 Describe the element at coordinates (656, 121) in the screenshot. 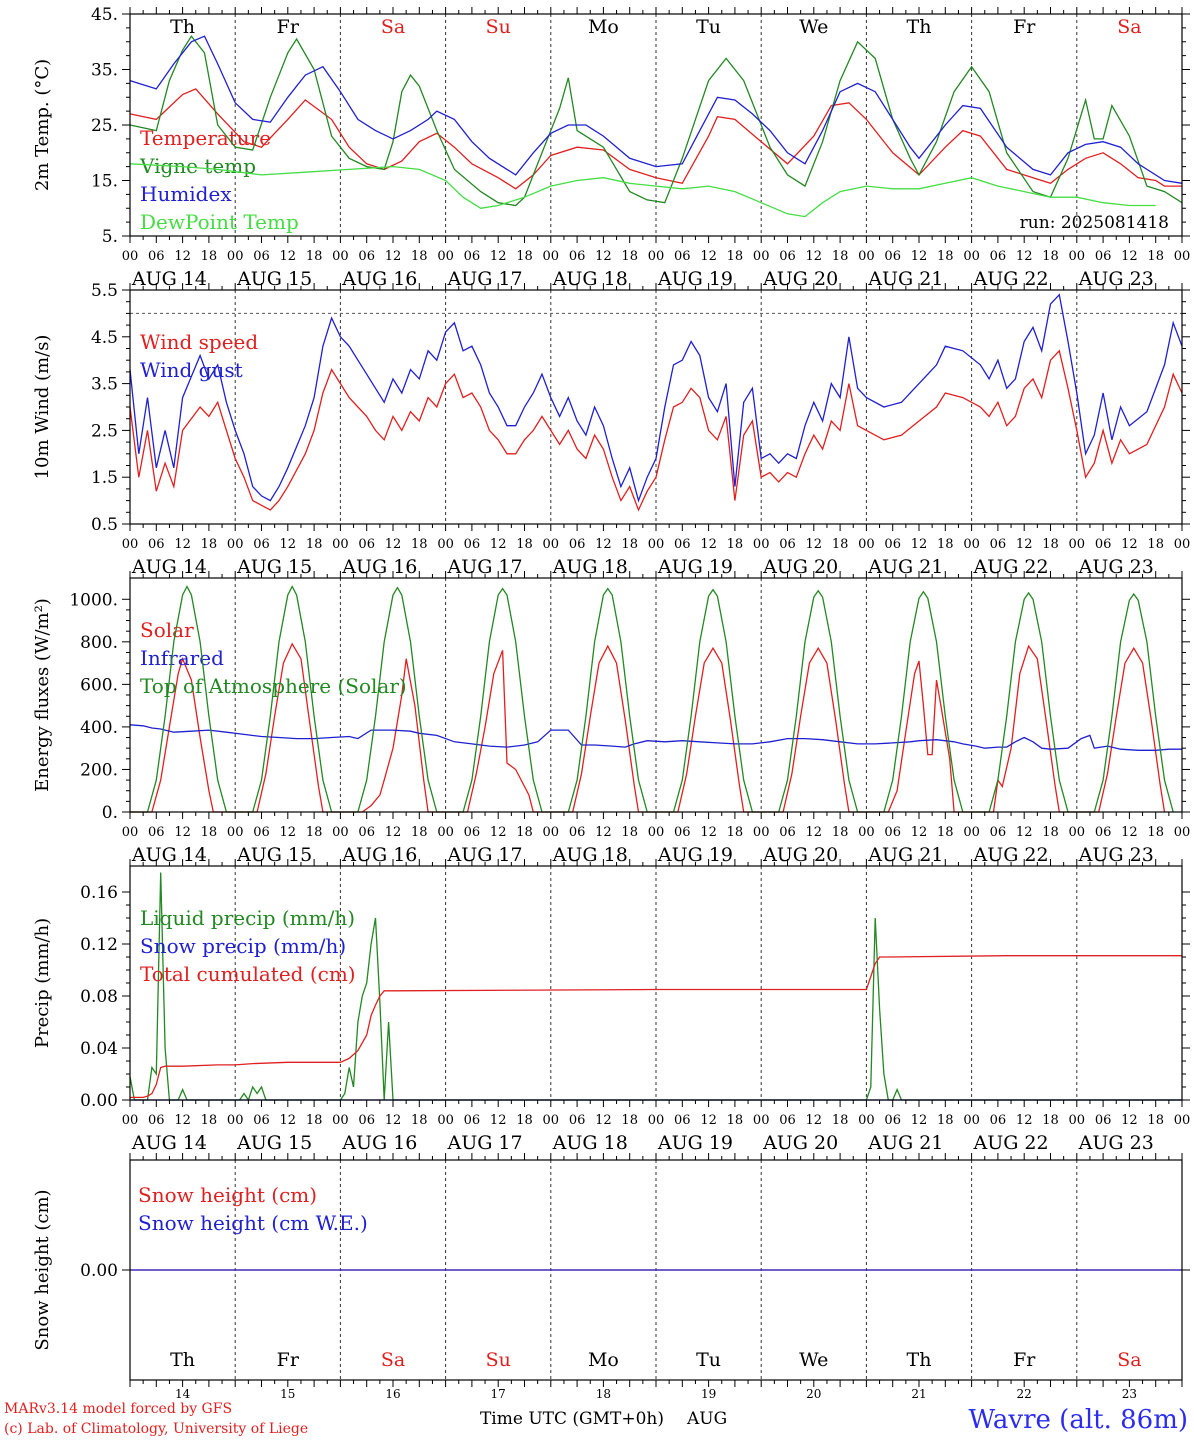

I see `series-line-vigne-temp` at that location.